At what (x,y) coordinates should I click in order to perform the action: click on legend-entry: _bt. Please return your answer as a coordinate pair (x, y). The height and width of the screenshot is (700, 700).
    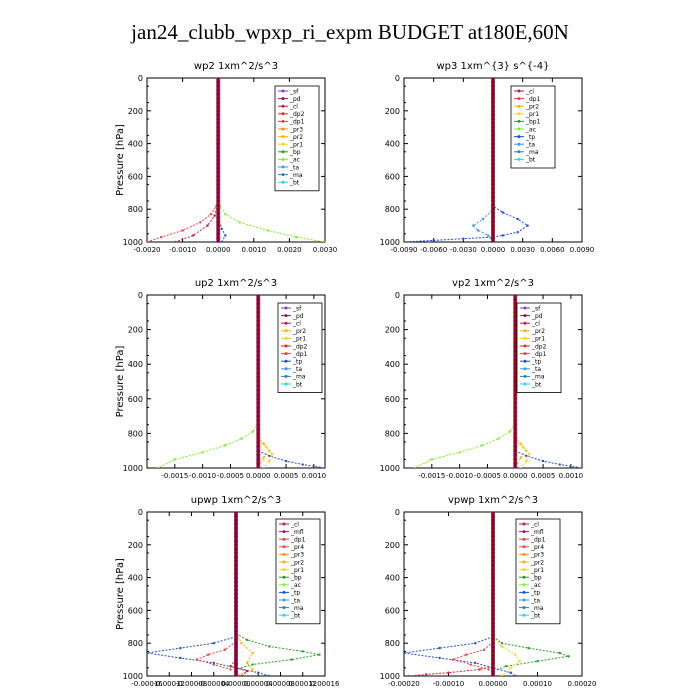
    Looking at the image, I should click on (536, 384).